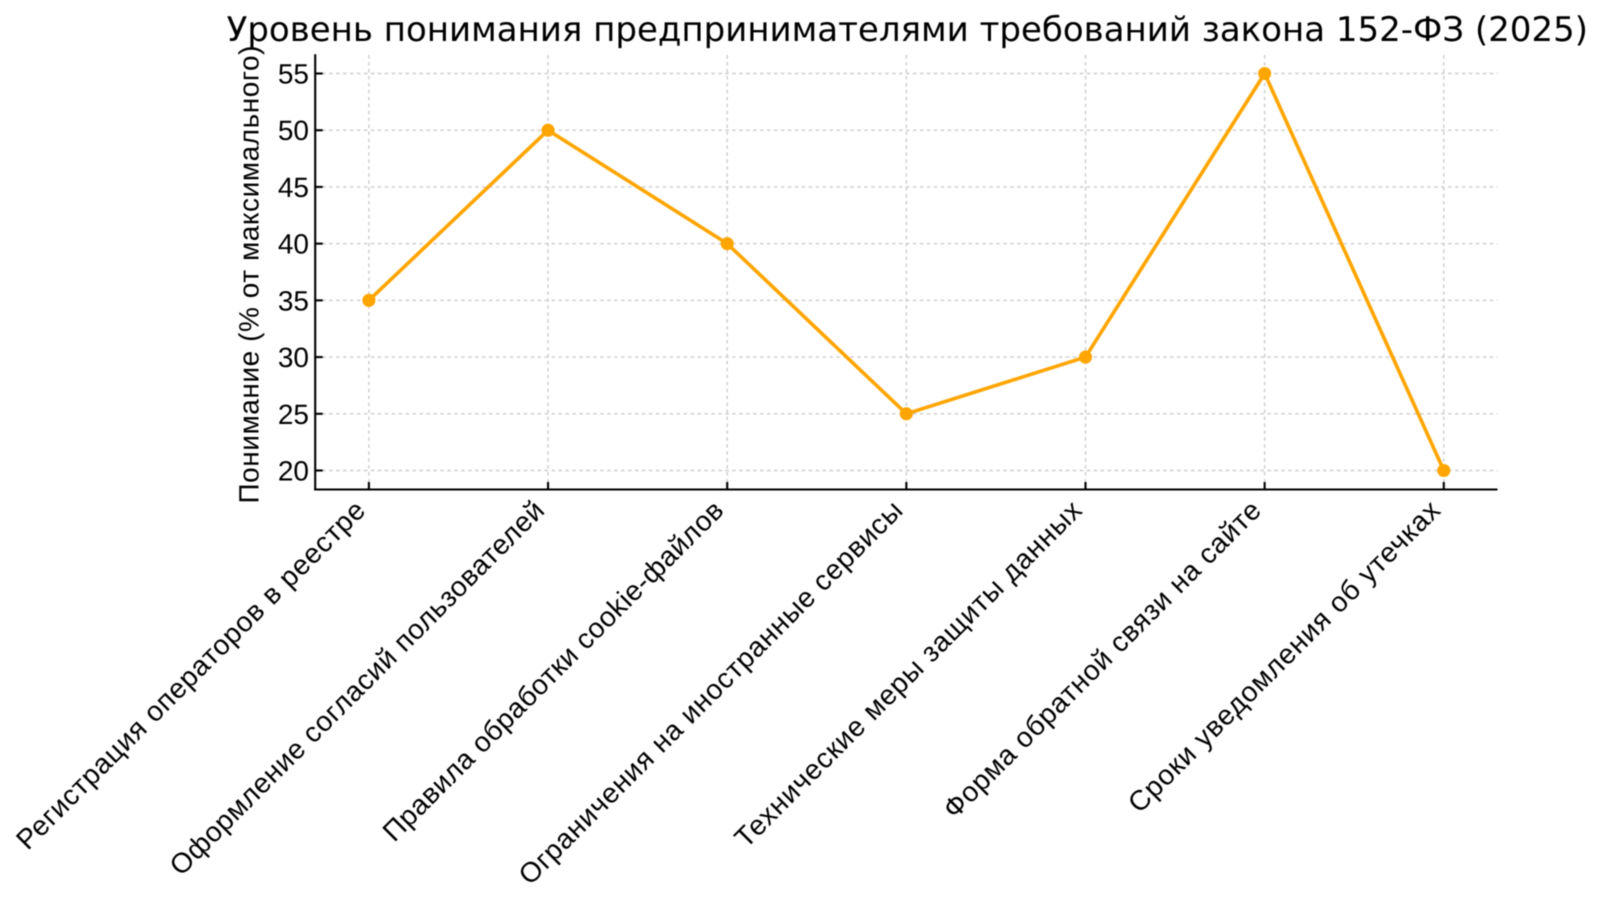 The height and width of the screenshot is (901, 1600). Describe the element at coordinates (293, 471) in the screenshot. I see `svg-text: 20` at that location.